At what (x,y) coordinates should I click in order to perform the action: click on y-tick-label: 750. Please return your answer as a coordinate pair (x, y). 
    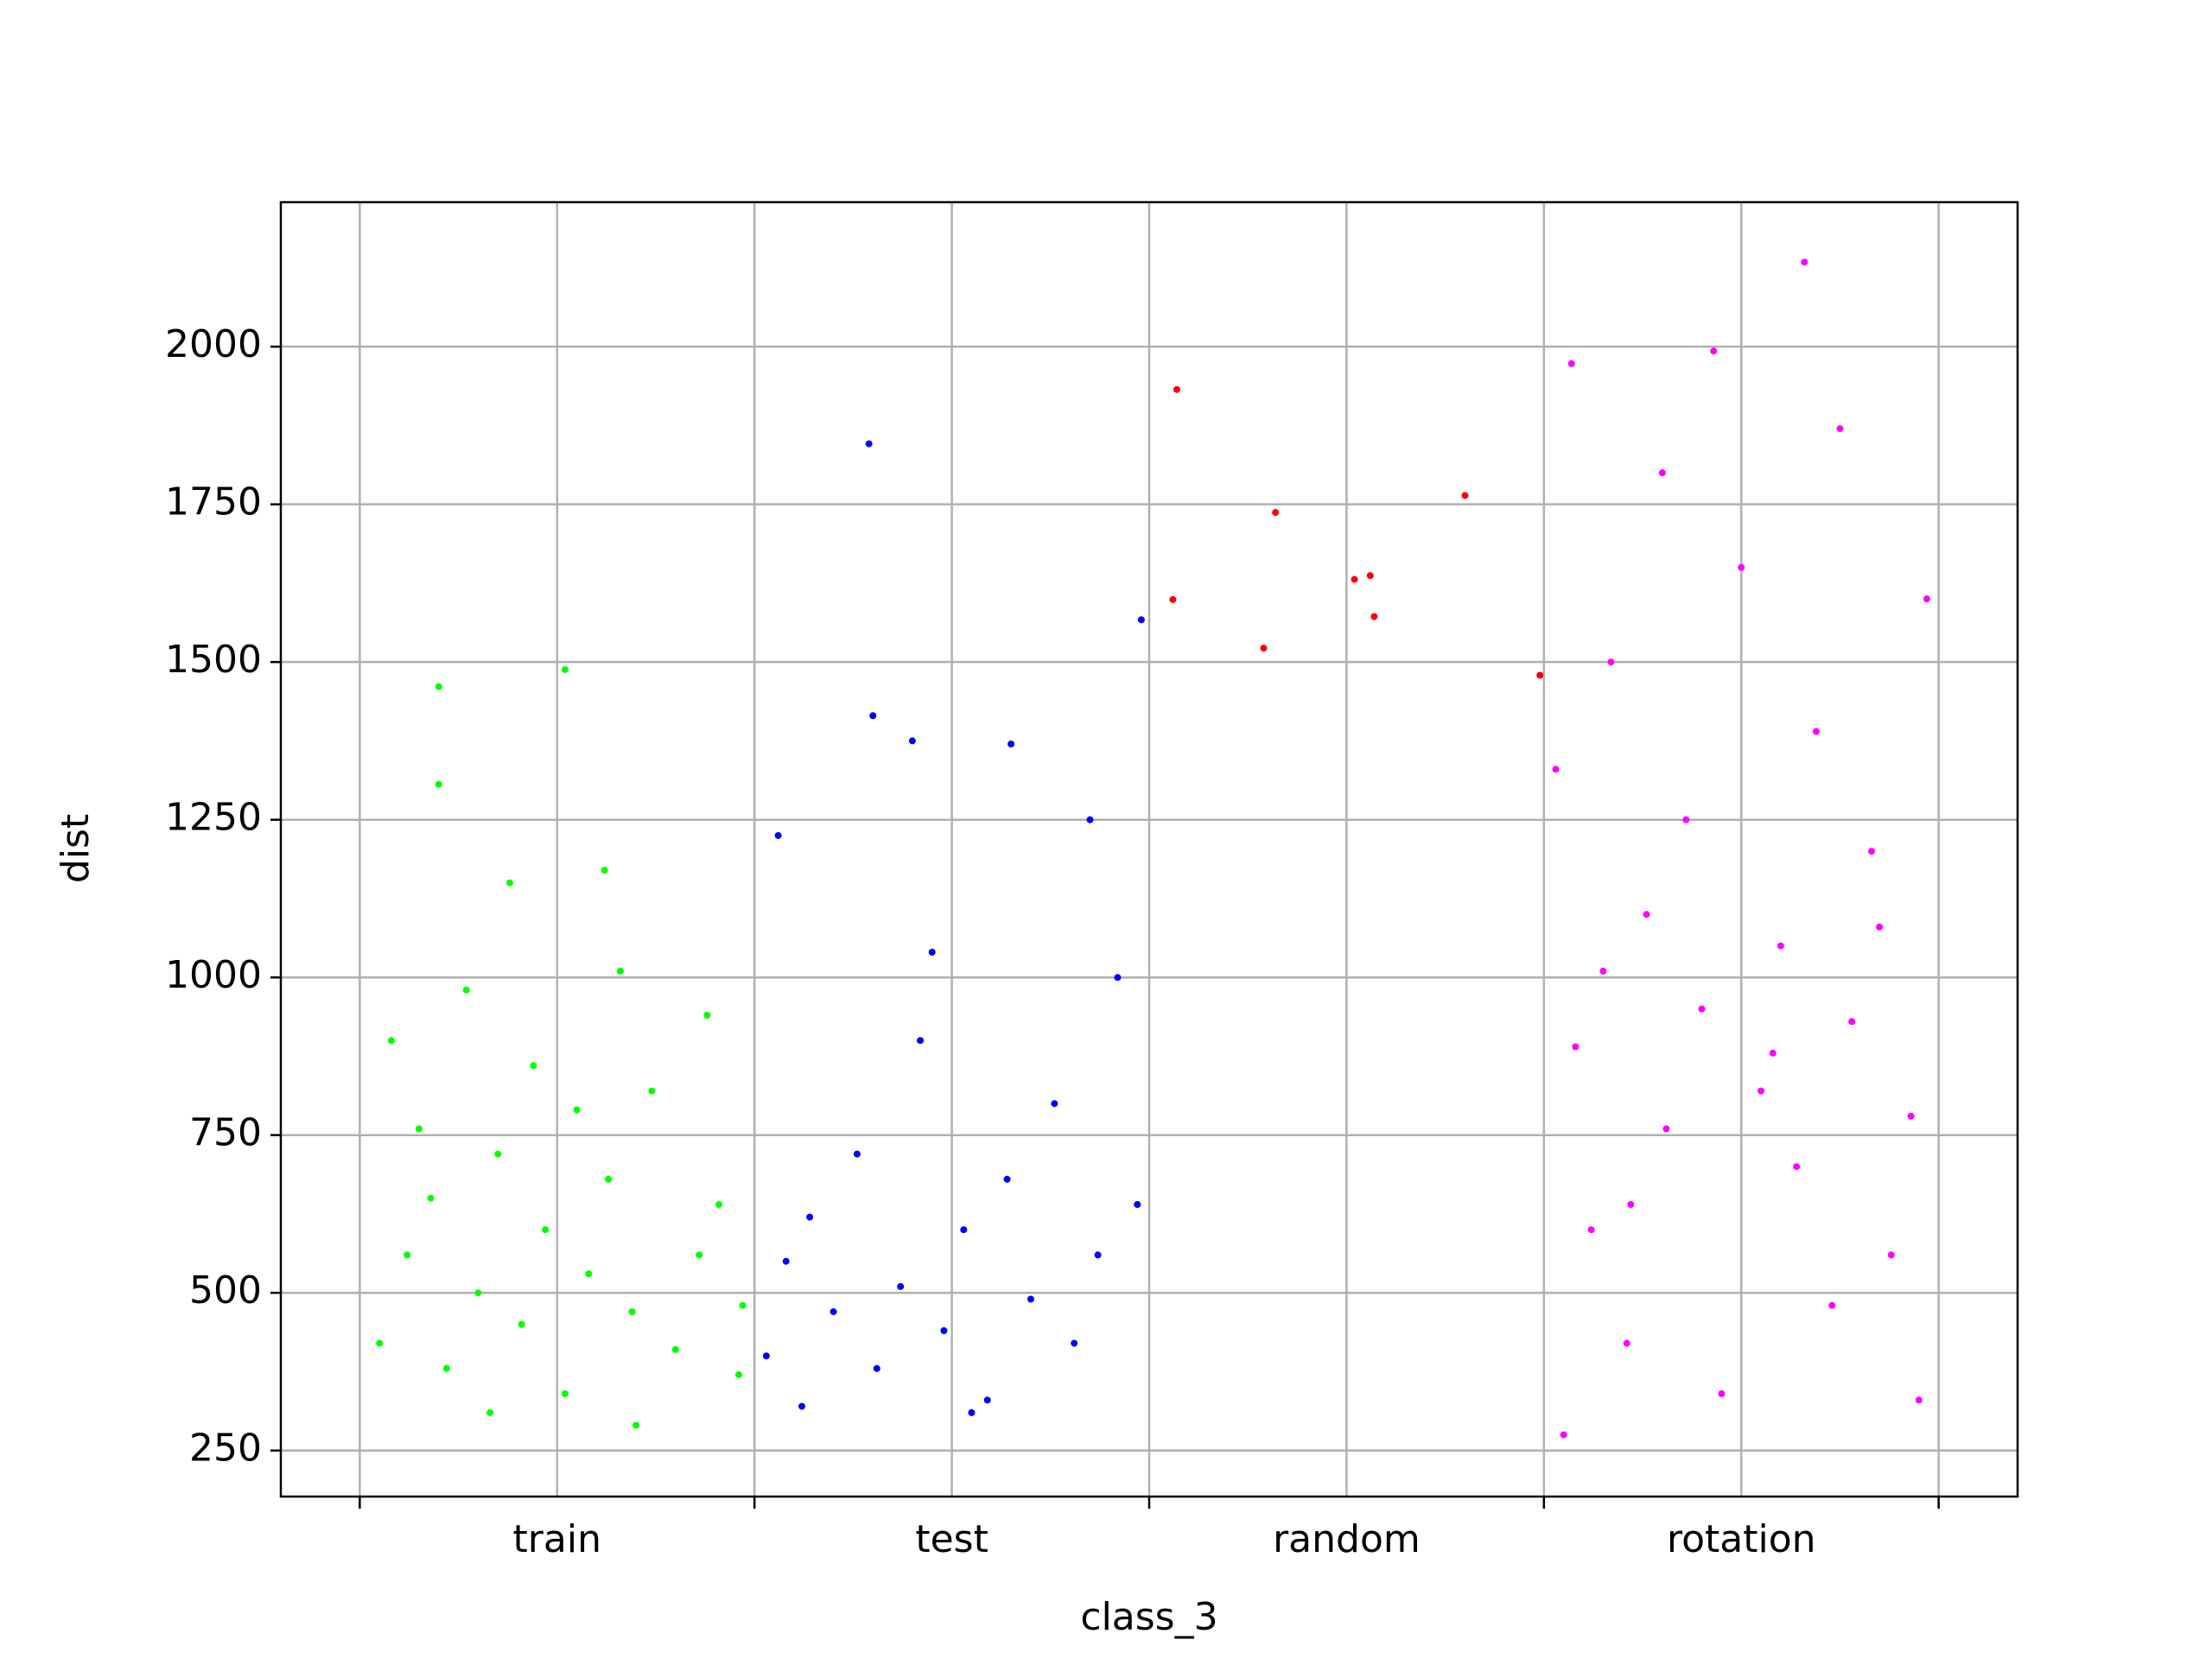
    Looking at the image, I should click on (225, 1133).